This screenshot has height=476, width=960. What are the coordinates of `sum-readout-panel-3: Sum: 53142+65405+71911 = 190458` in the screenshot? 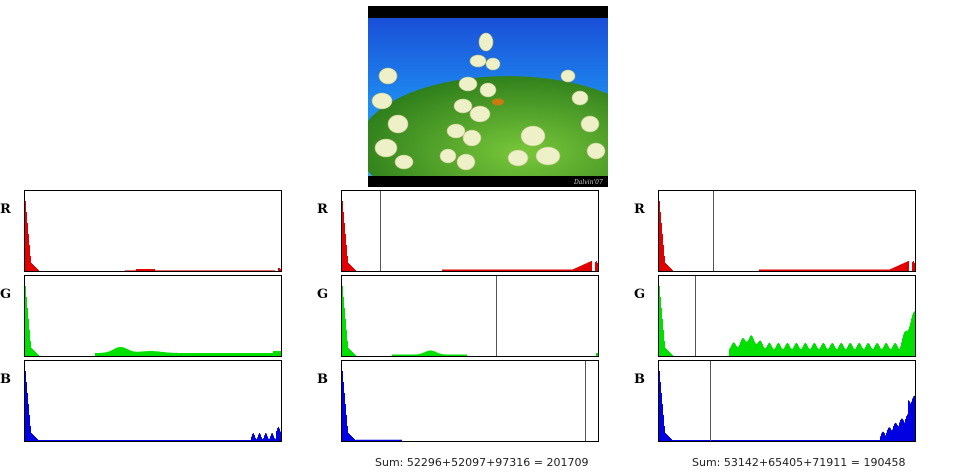 It's located at (799, 462).